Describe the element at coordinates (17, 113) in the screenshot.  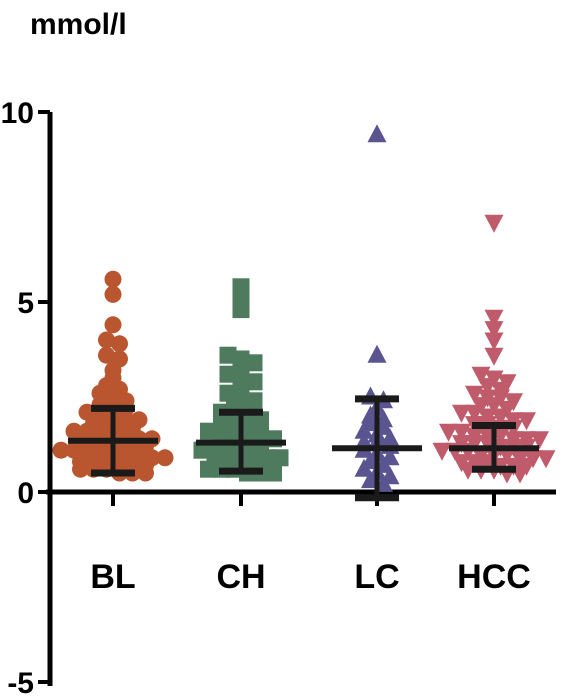
I see `y-tick-label: 10` at that location.